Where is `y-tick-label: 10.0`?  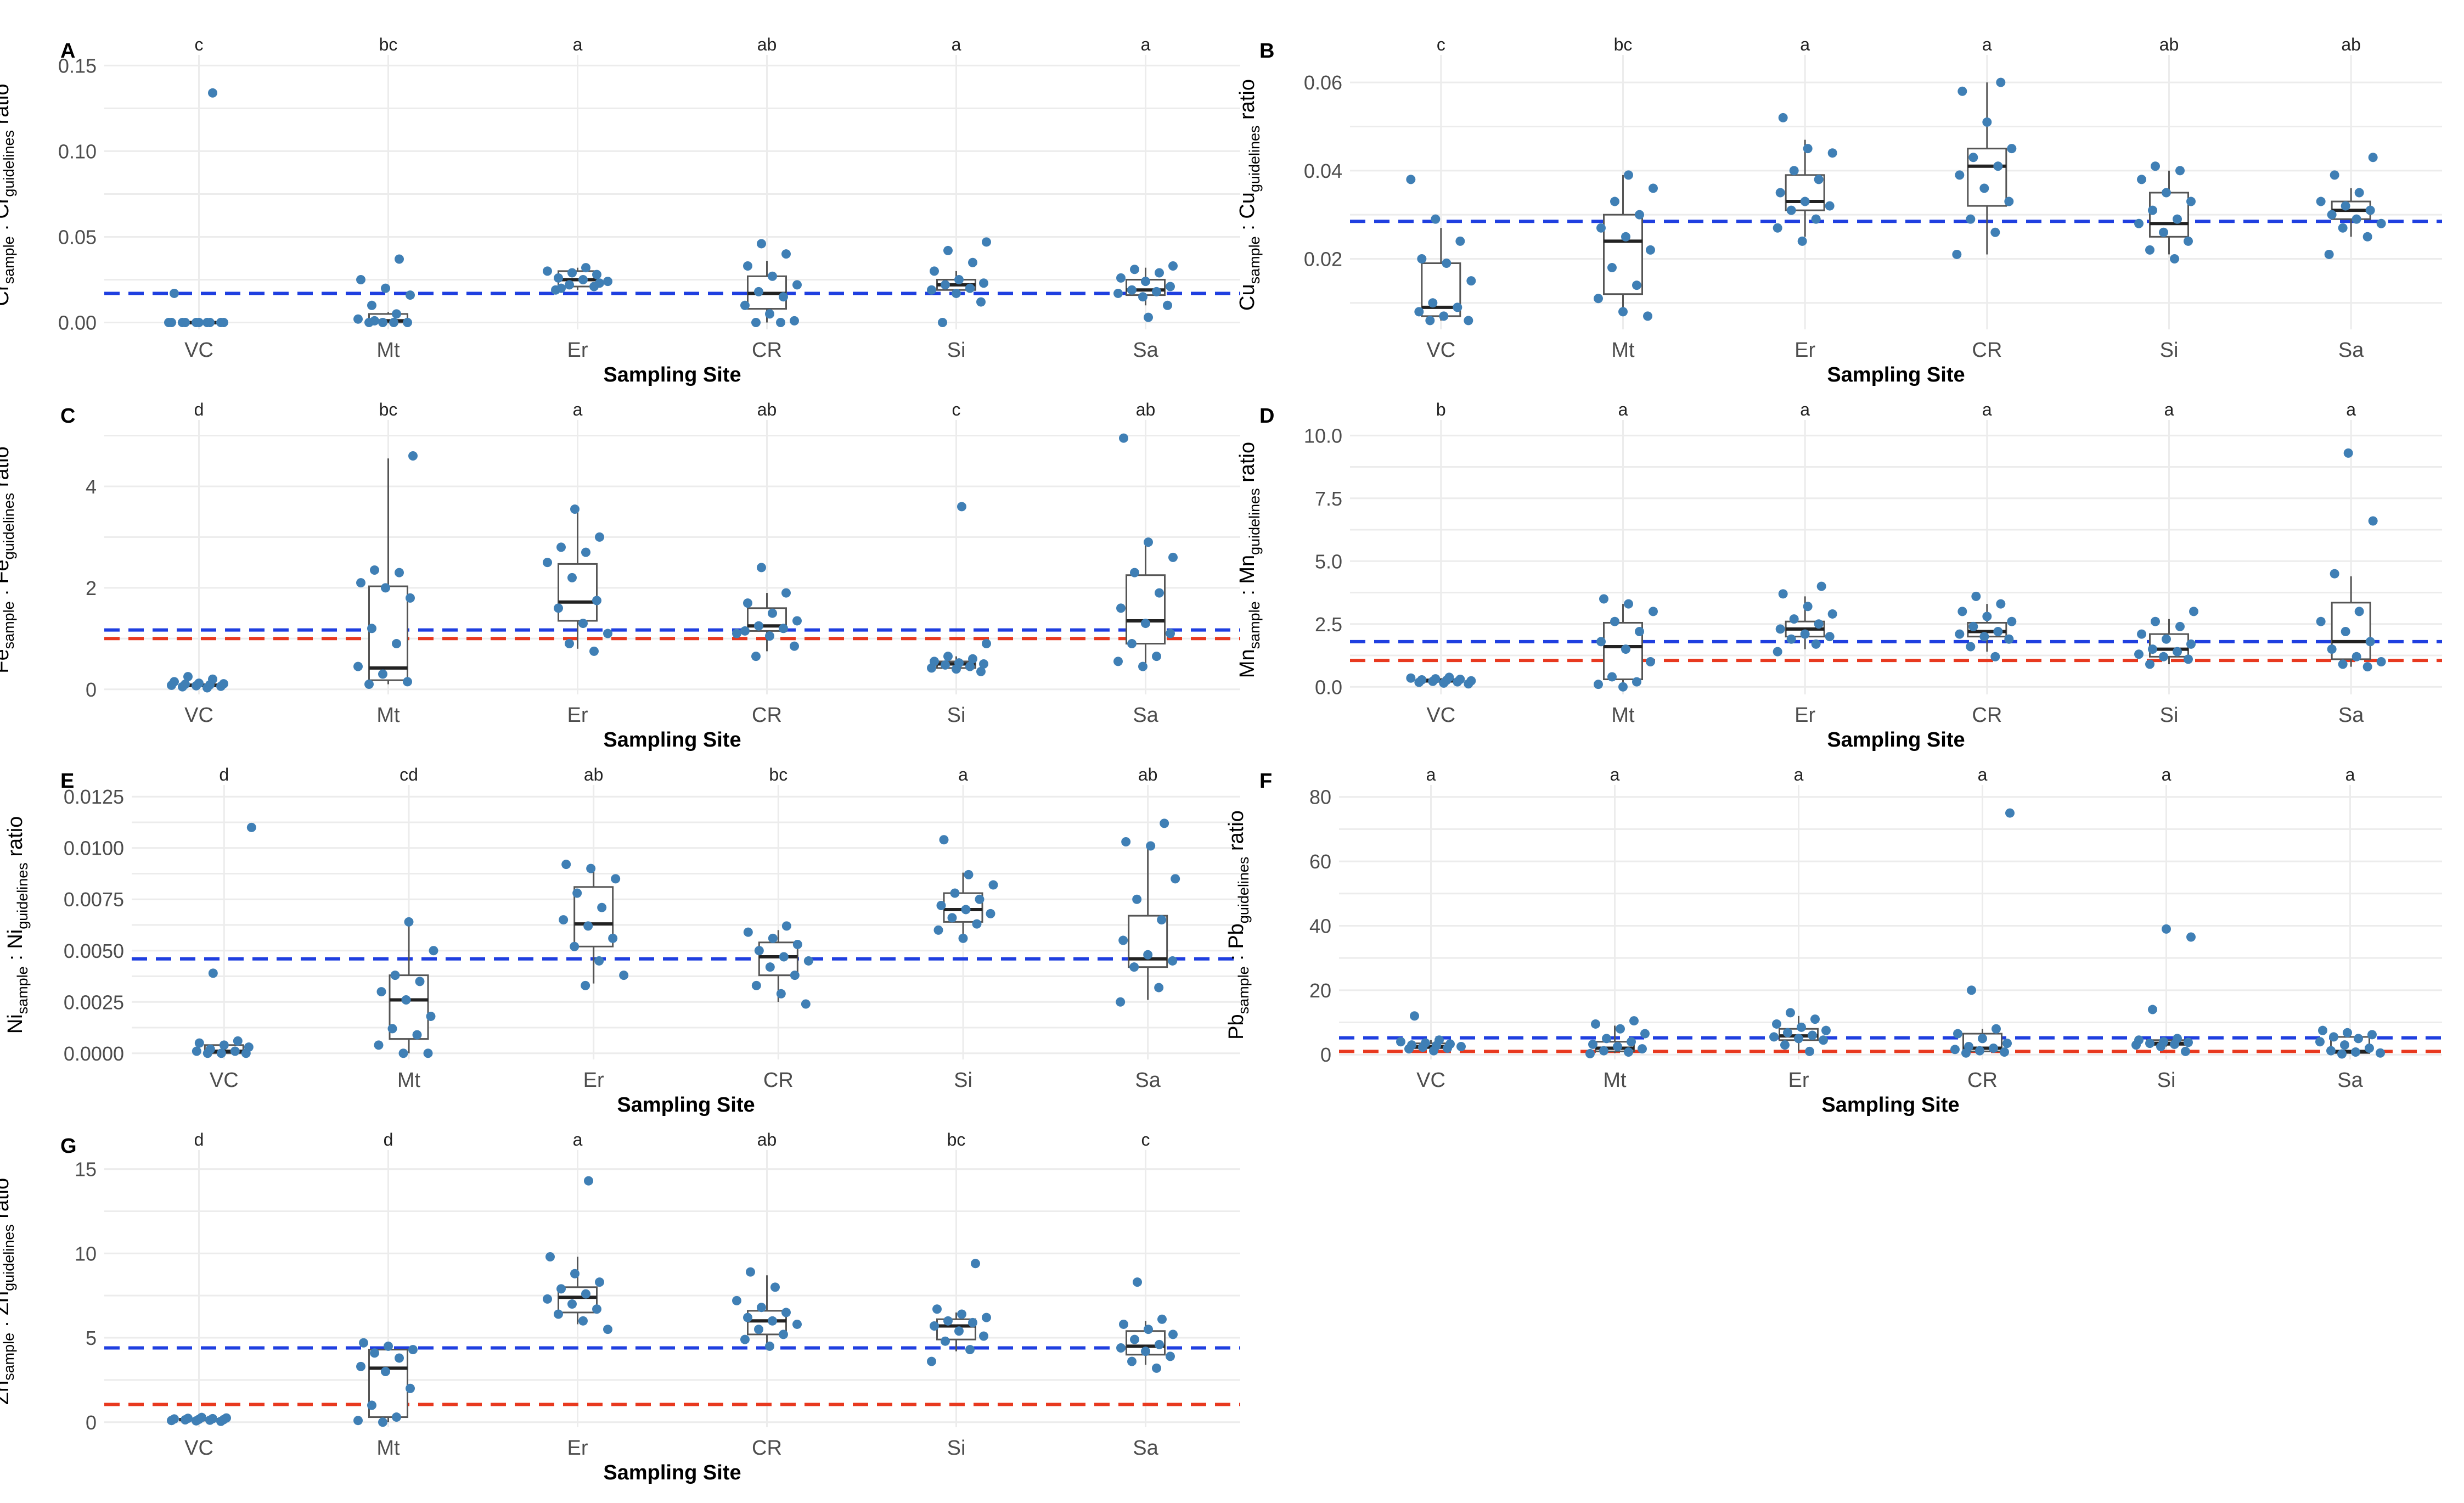 y-tick-label: 10.0 is located at coordinates (1323, 435).